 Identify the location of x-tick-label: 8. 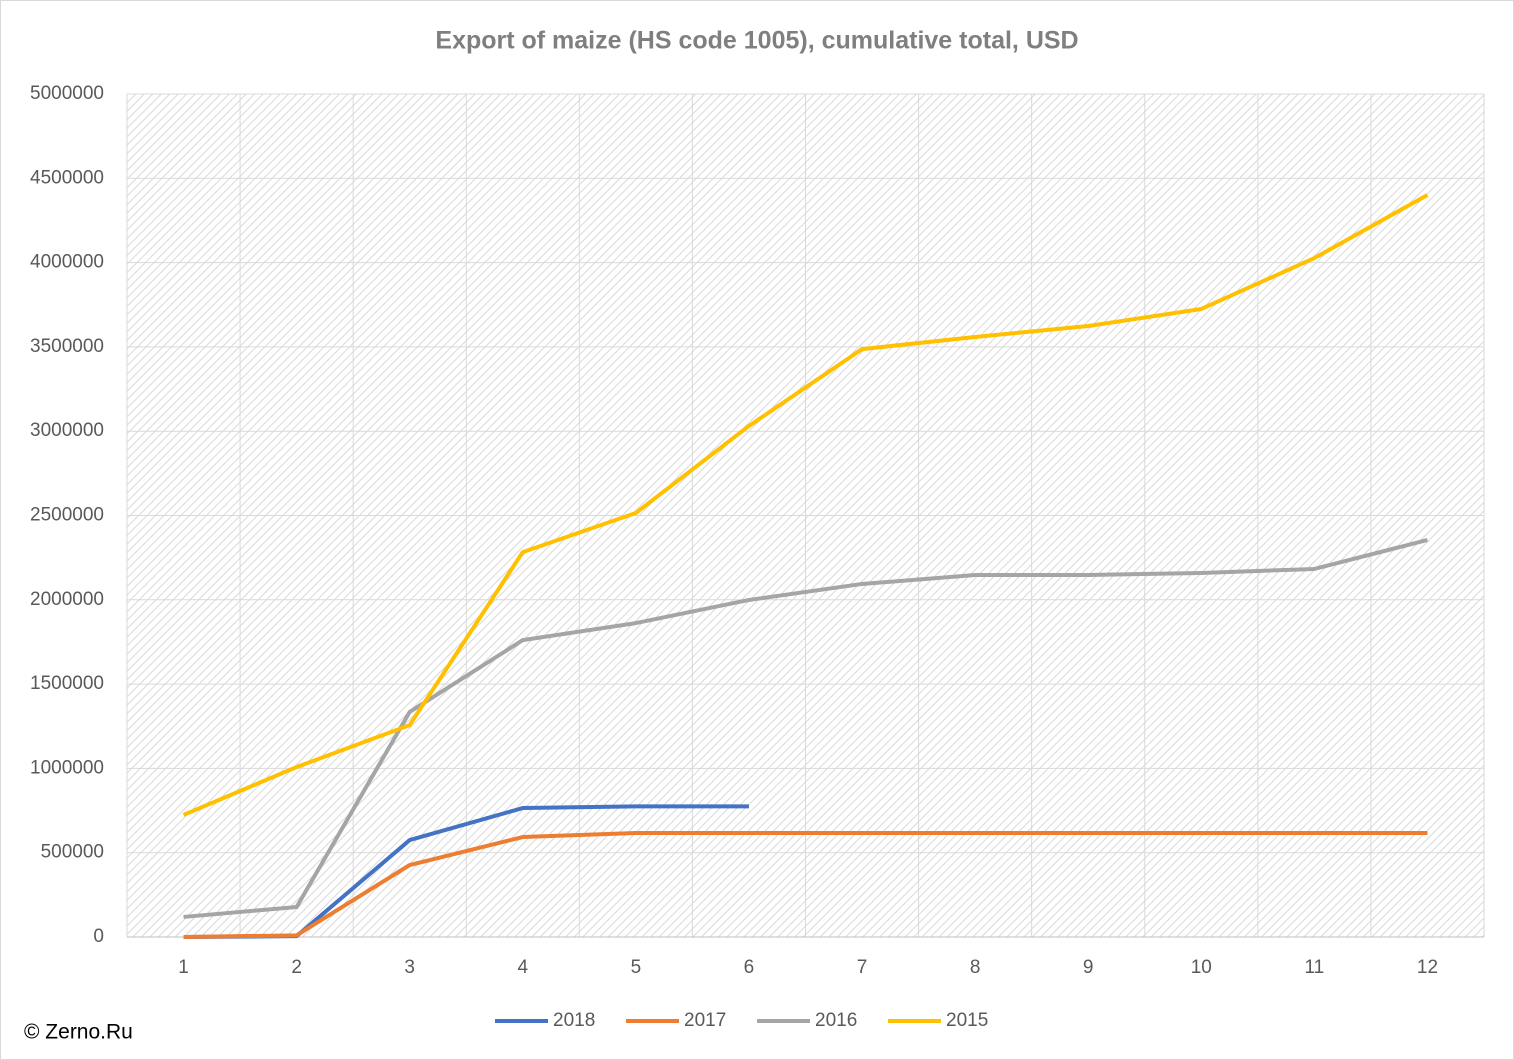
(975, 967).